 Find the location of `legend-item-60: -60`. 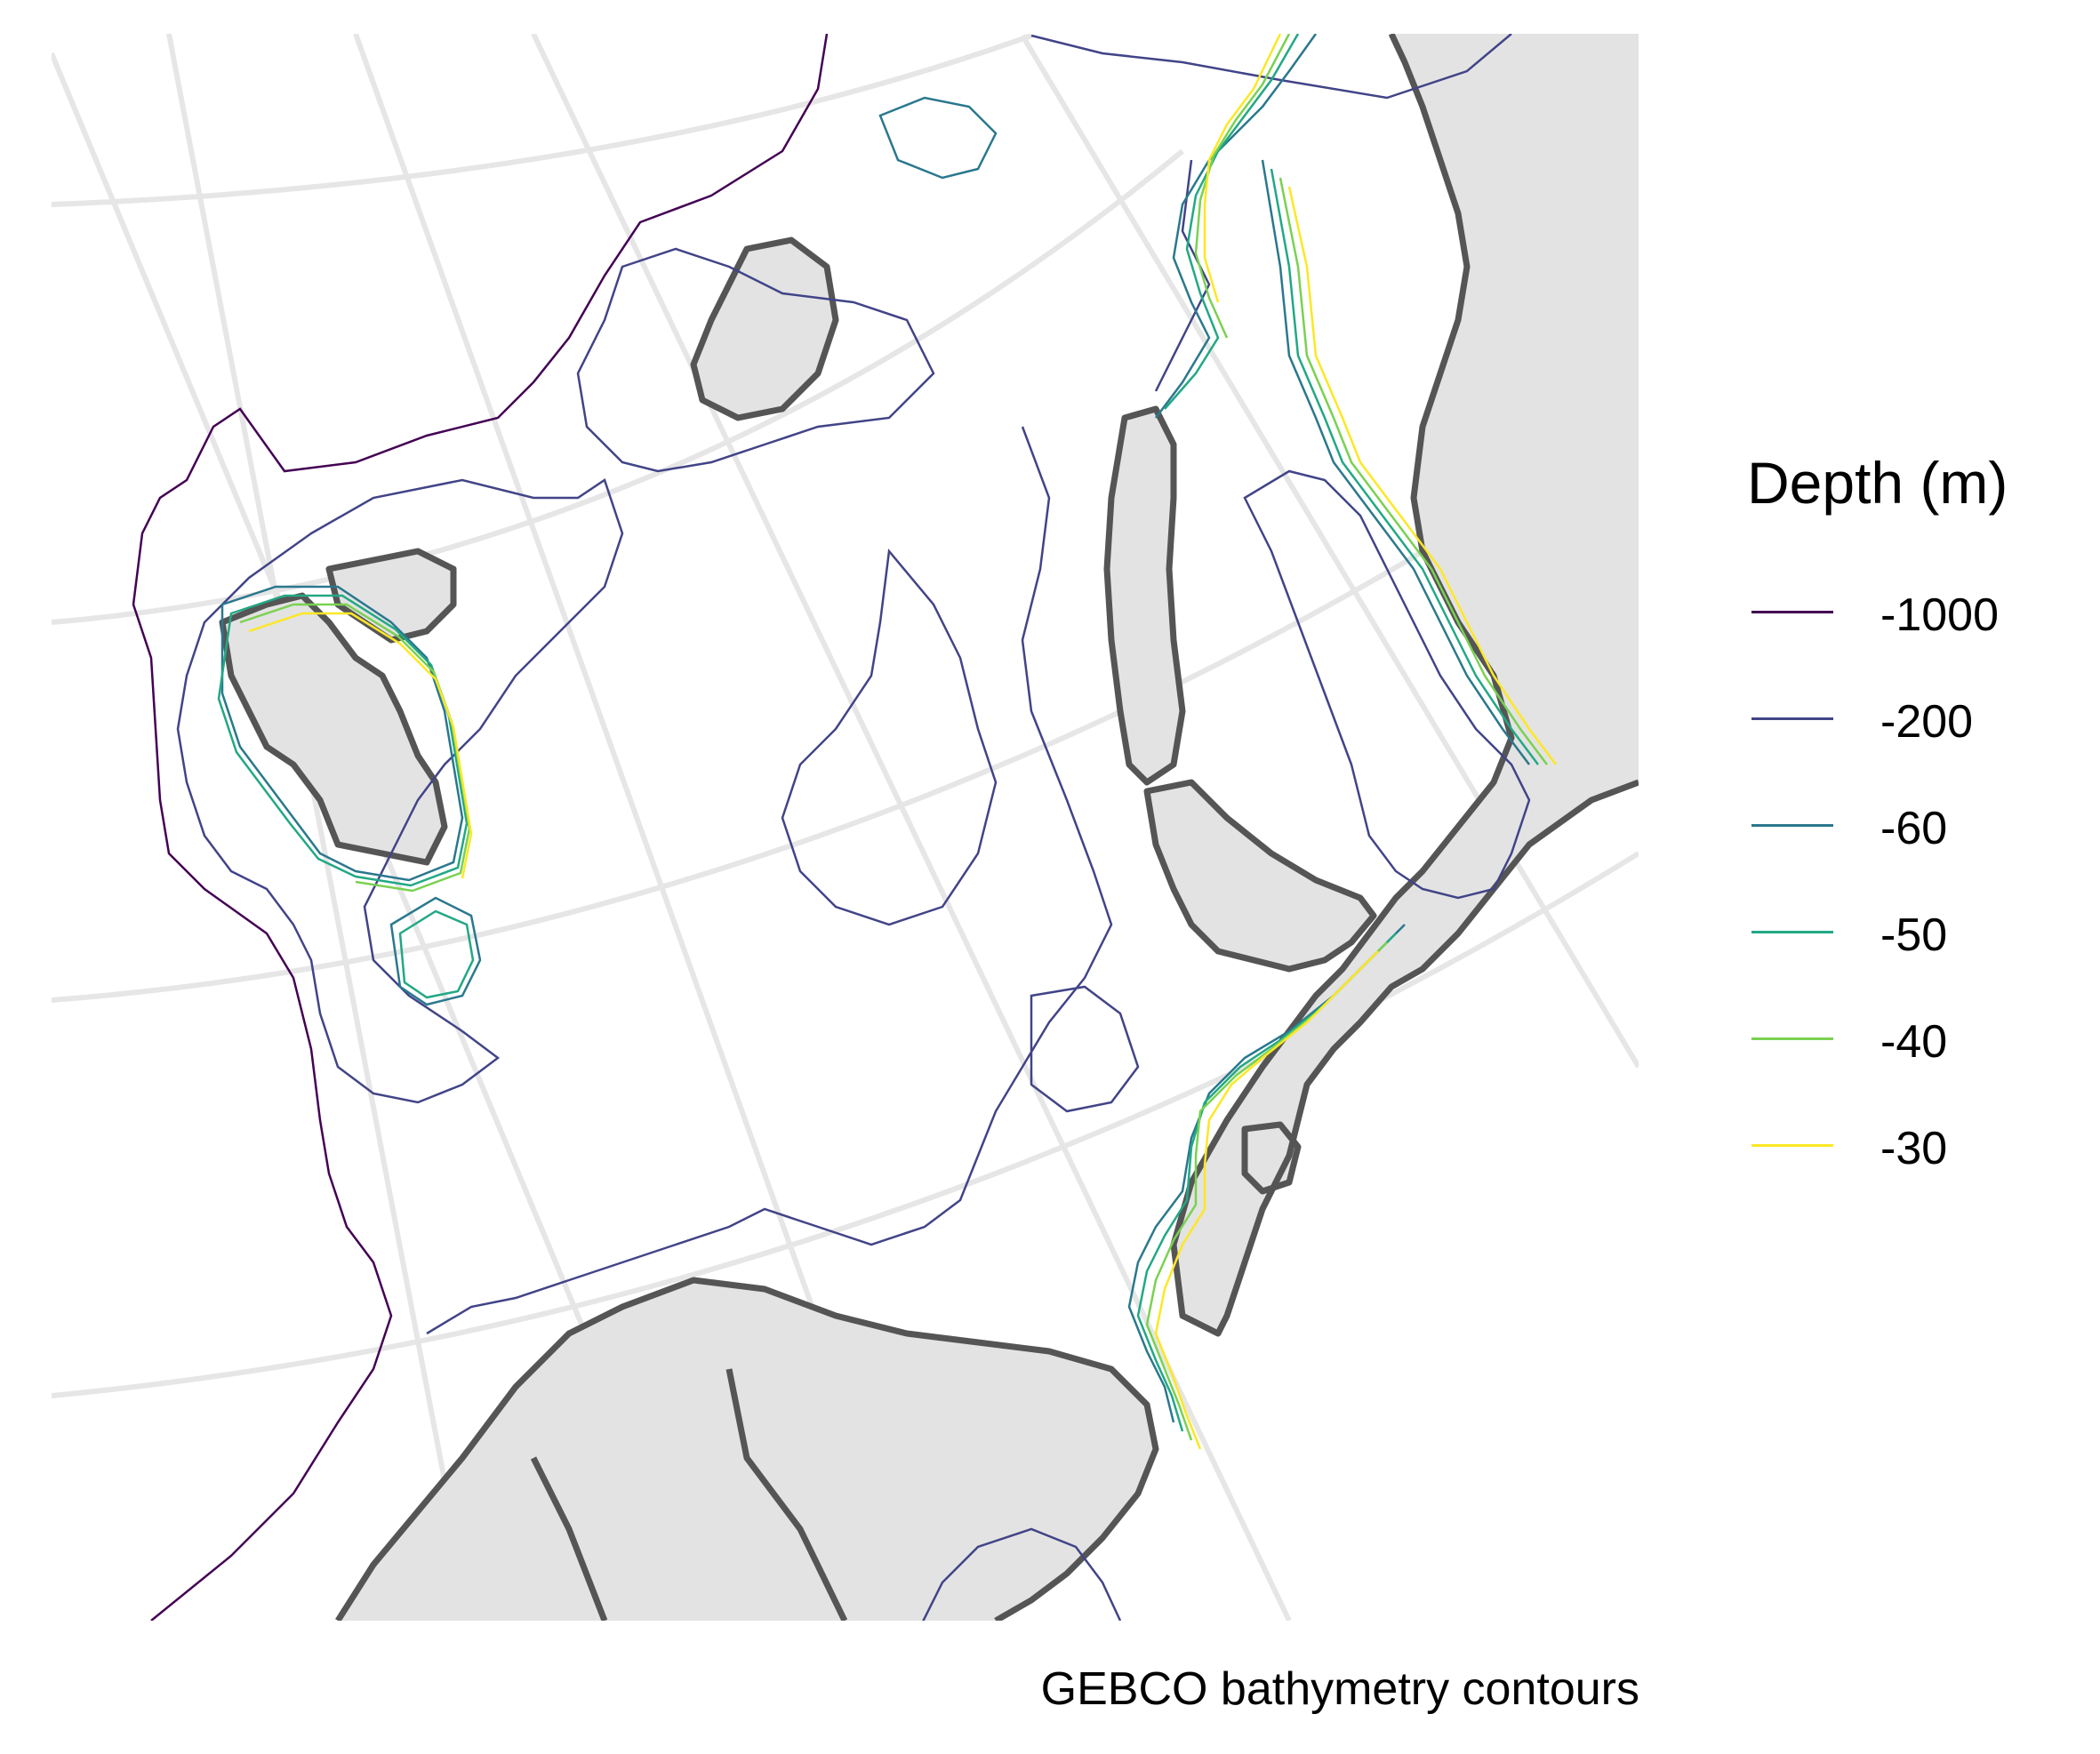

legend-item-60: -60 is located at coordinates (1898, 826).